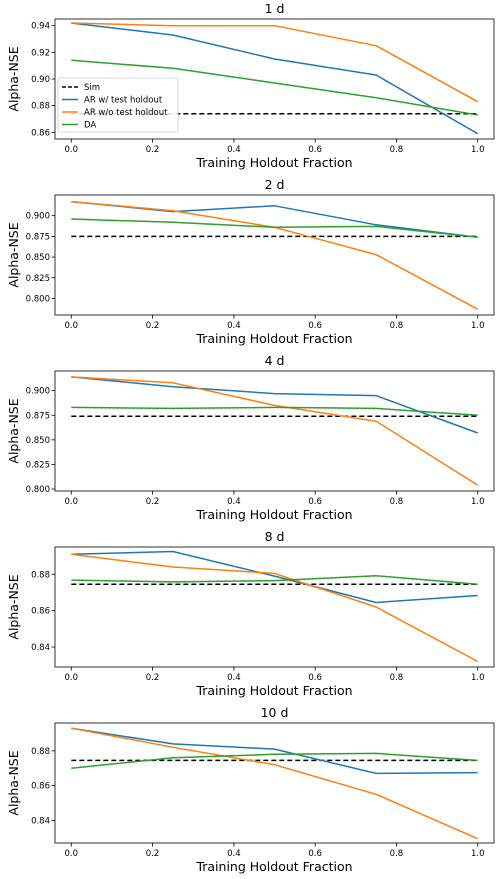 This screenshot has width=500, height=879. Describe the element at coordinates (275, 360) in the screenshot. I see `chart-title: 4 d` at that location.